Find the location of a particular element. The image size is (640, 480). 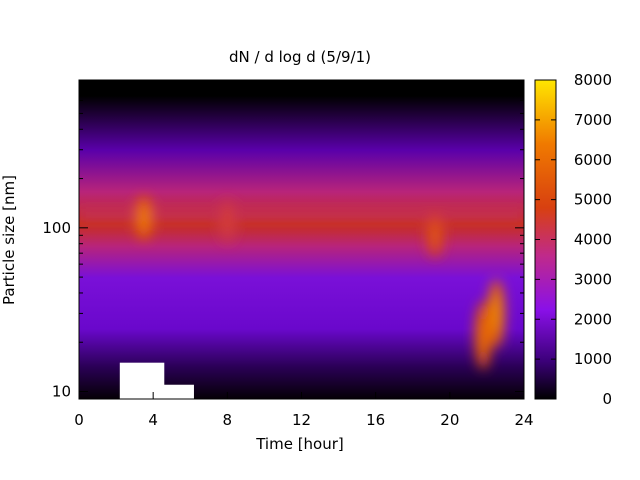

colorbar-tick-label: 2000 is located at coordinates (593, 319).